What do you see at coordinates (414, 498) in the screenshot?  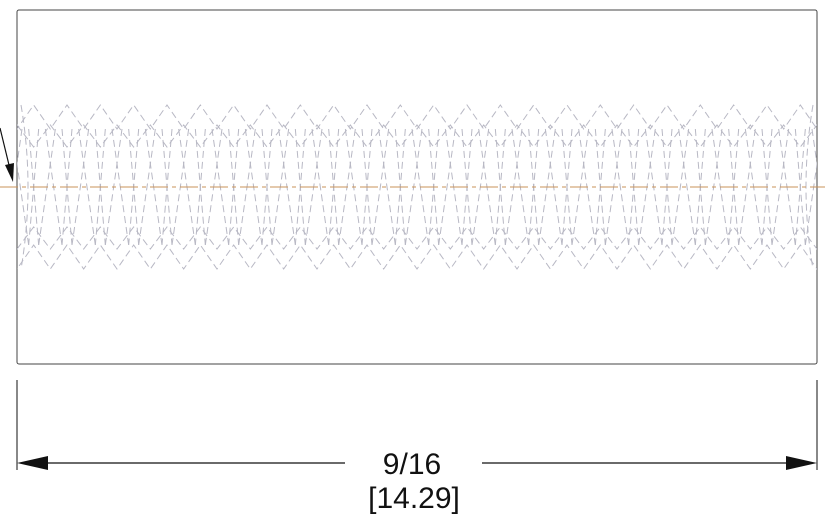 I see `dimension-metric-label: [14.29]` at bounding box center [414, 498].